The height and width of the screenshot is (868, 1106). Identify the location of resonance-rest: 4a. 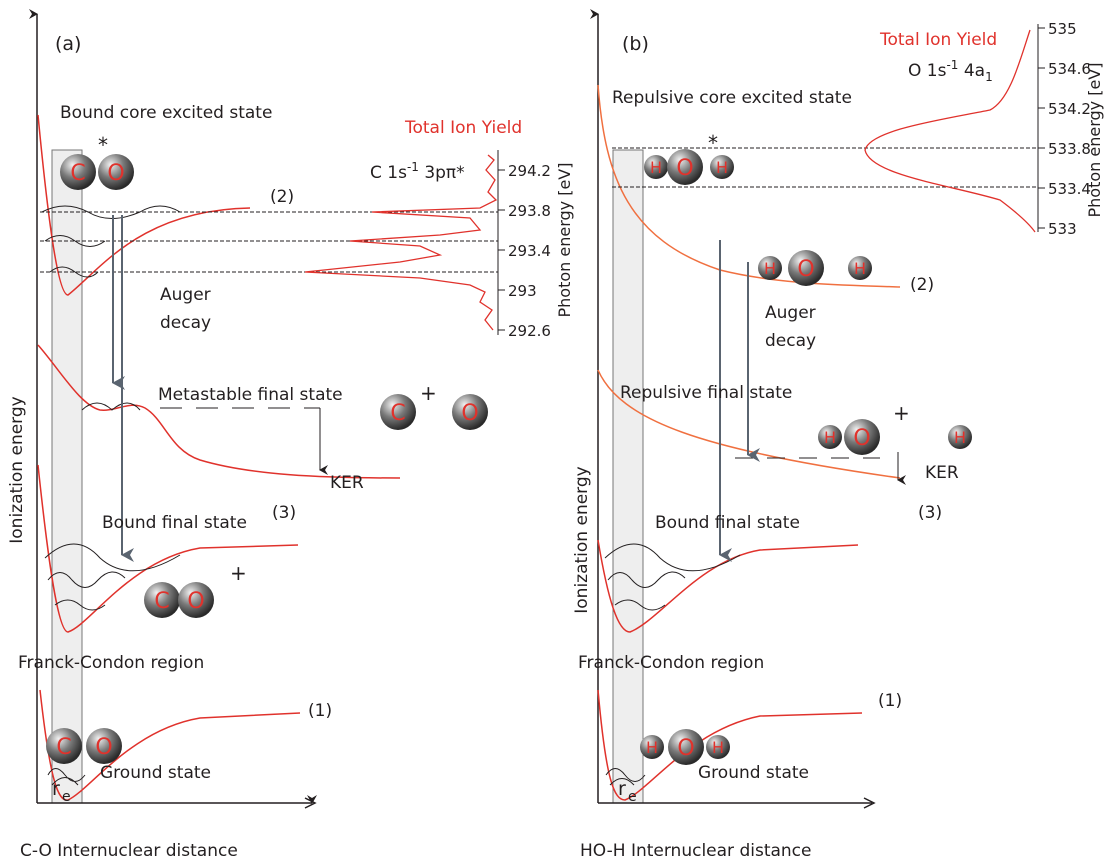
(971, 71).